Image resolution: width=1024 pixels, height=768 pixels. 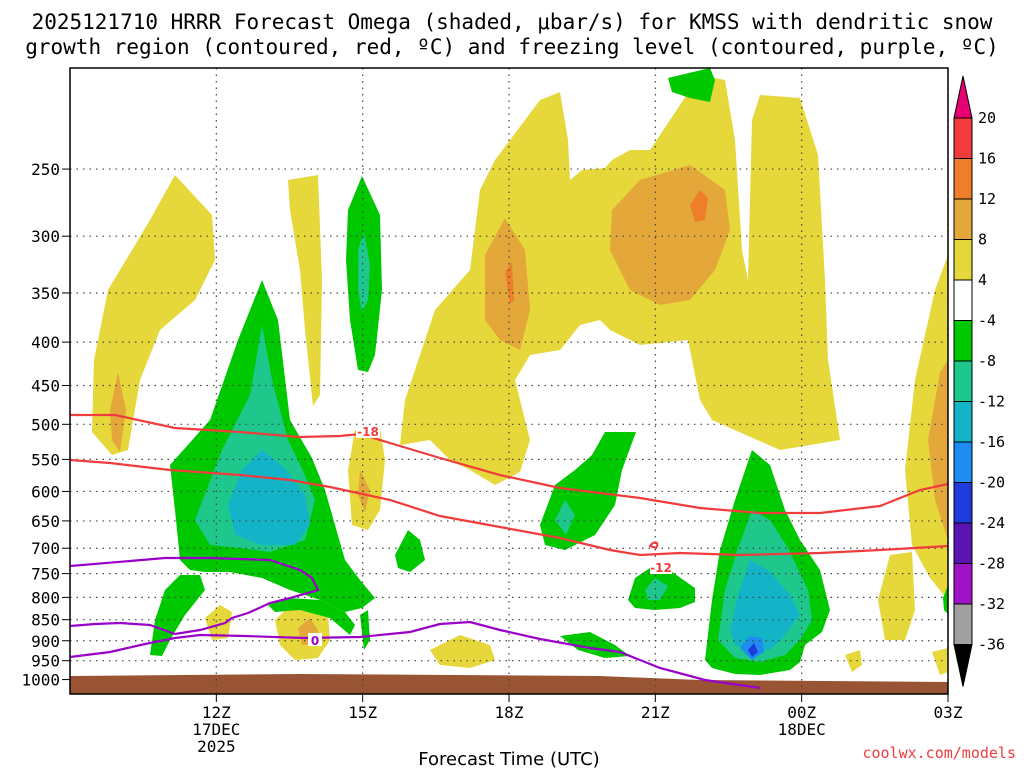 What do you see at coordinates (653, 545) in the screenshot?
I see `dgz-lower-loop` at bounding box center [653, 545].